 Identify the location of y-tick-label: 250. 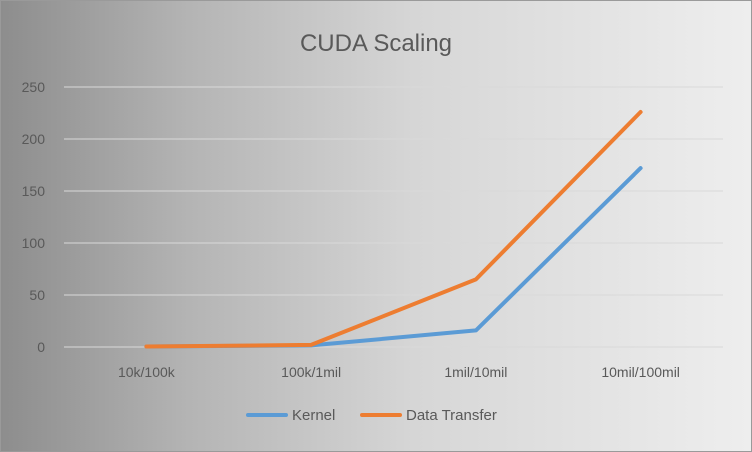
(34, 87).